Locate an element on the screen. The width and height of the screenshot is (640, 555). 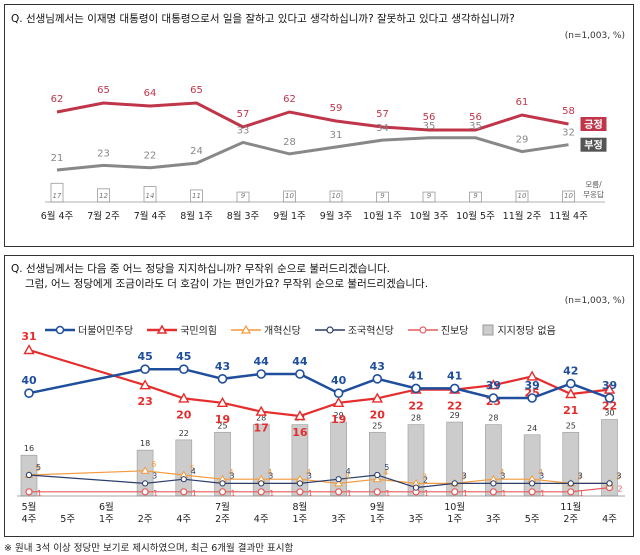
dem-label: 42 is located at coordinates (570, 371).